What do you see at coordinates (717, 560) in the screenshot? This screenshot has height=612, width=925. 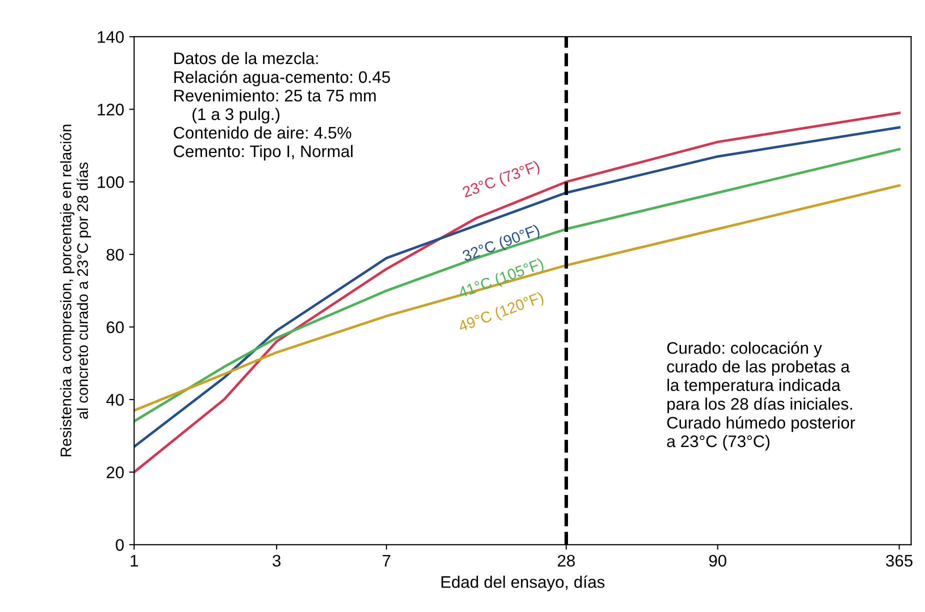 I see `x-tick-label: 90` at bounding box center [717, 560].